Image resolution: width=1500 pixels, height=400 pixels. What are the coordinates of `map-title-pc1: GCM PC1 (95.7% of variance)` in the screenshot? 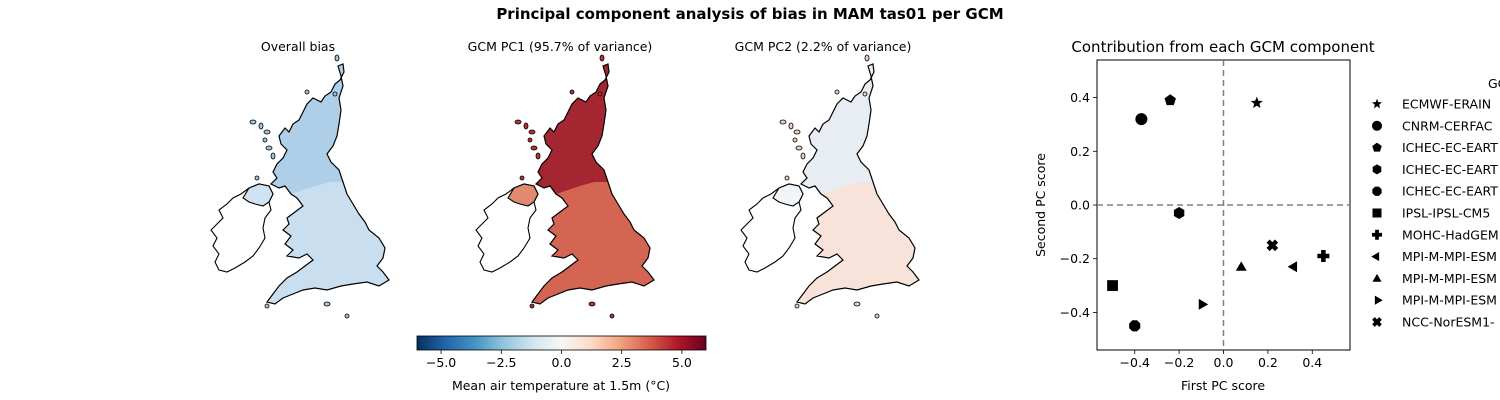 It's located at (560, 46).